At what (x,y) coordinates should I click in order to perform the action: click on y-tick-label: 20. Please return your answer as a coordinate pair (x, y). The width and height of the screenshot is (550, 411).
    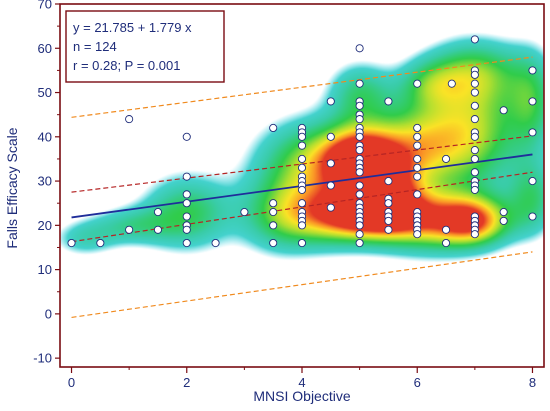
    Looking at the image, I should click on (45, 225).